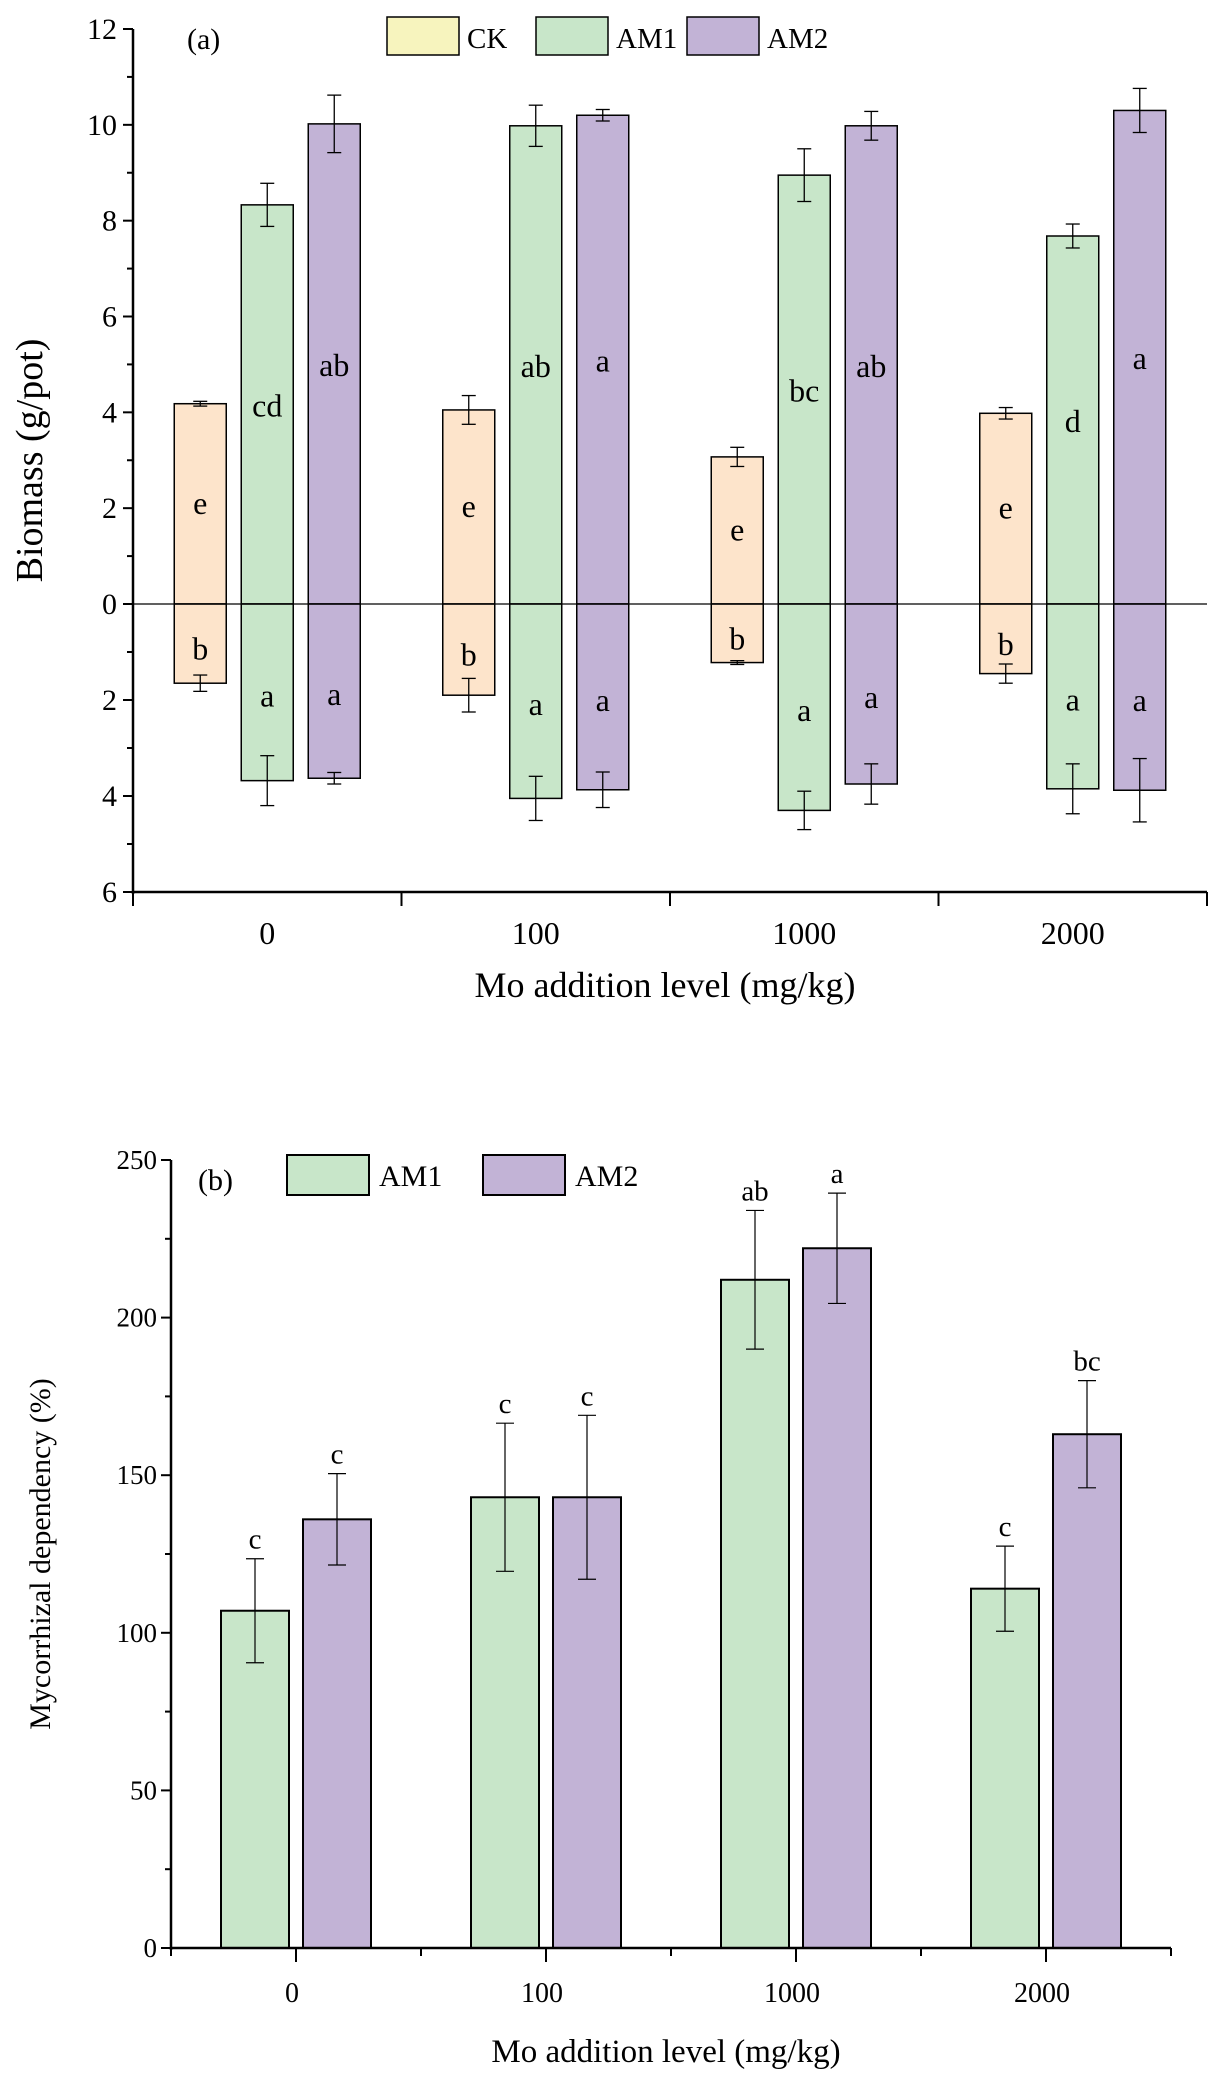 This screenshot has width=1220, height=2073. I want to click on y-axis-title: Mycorrhizal dependency (%), so click(40, 1554).